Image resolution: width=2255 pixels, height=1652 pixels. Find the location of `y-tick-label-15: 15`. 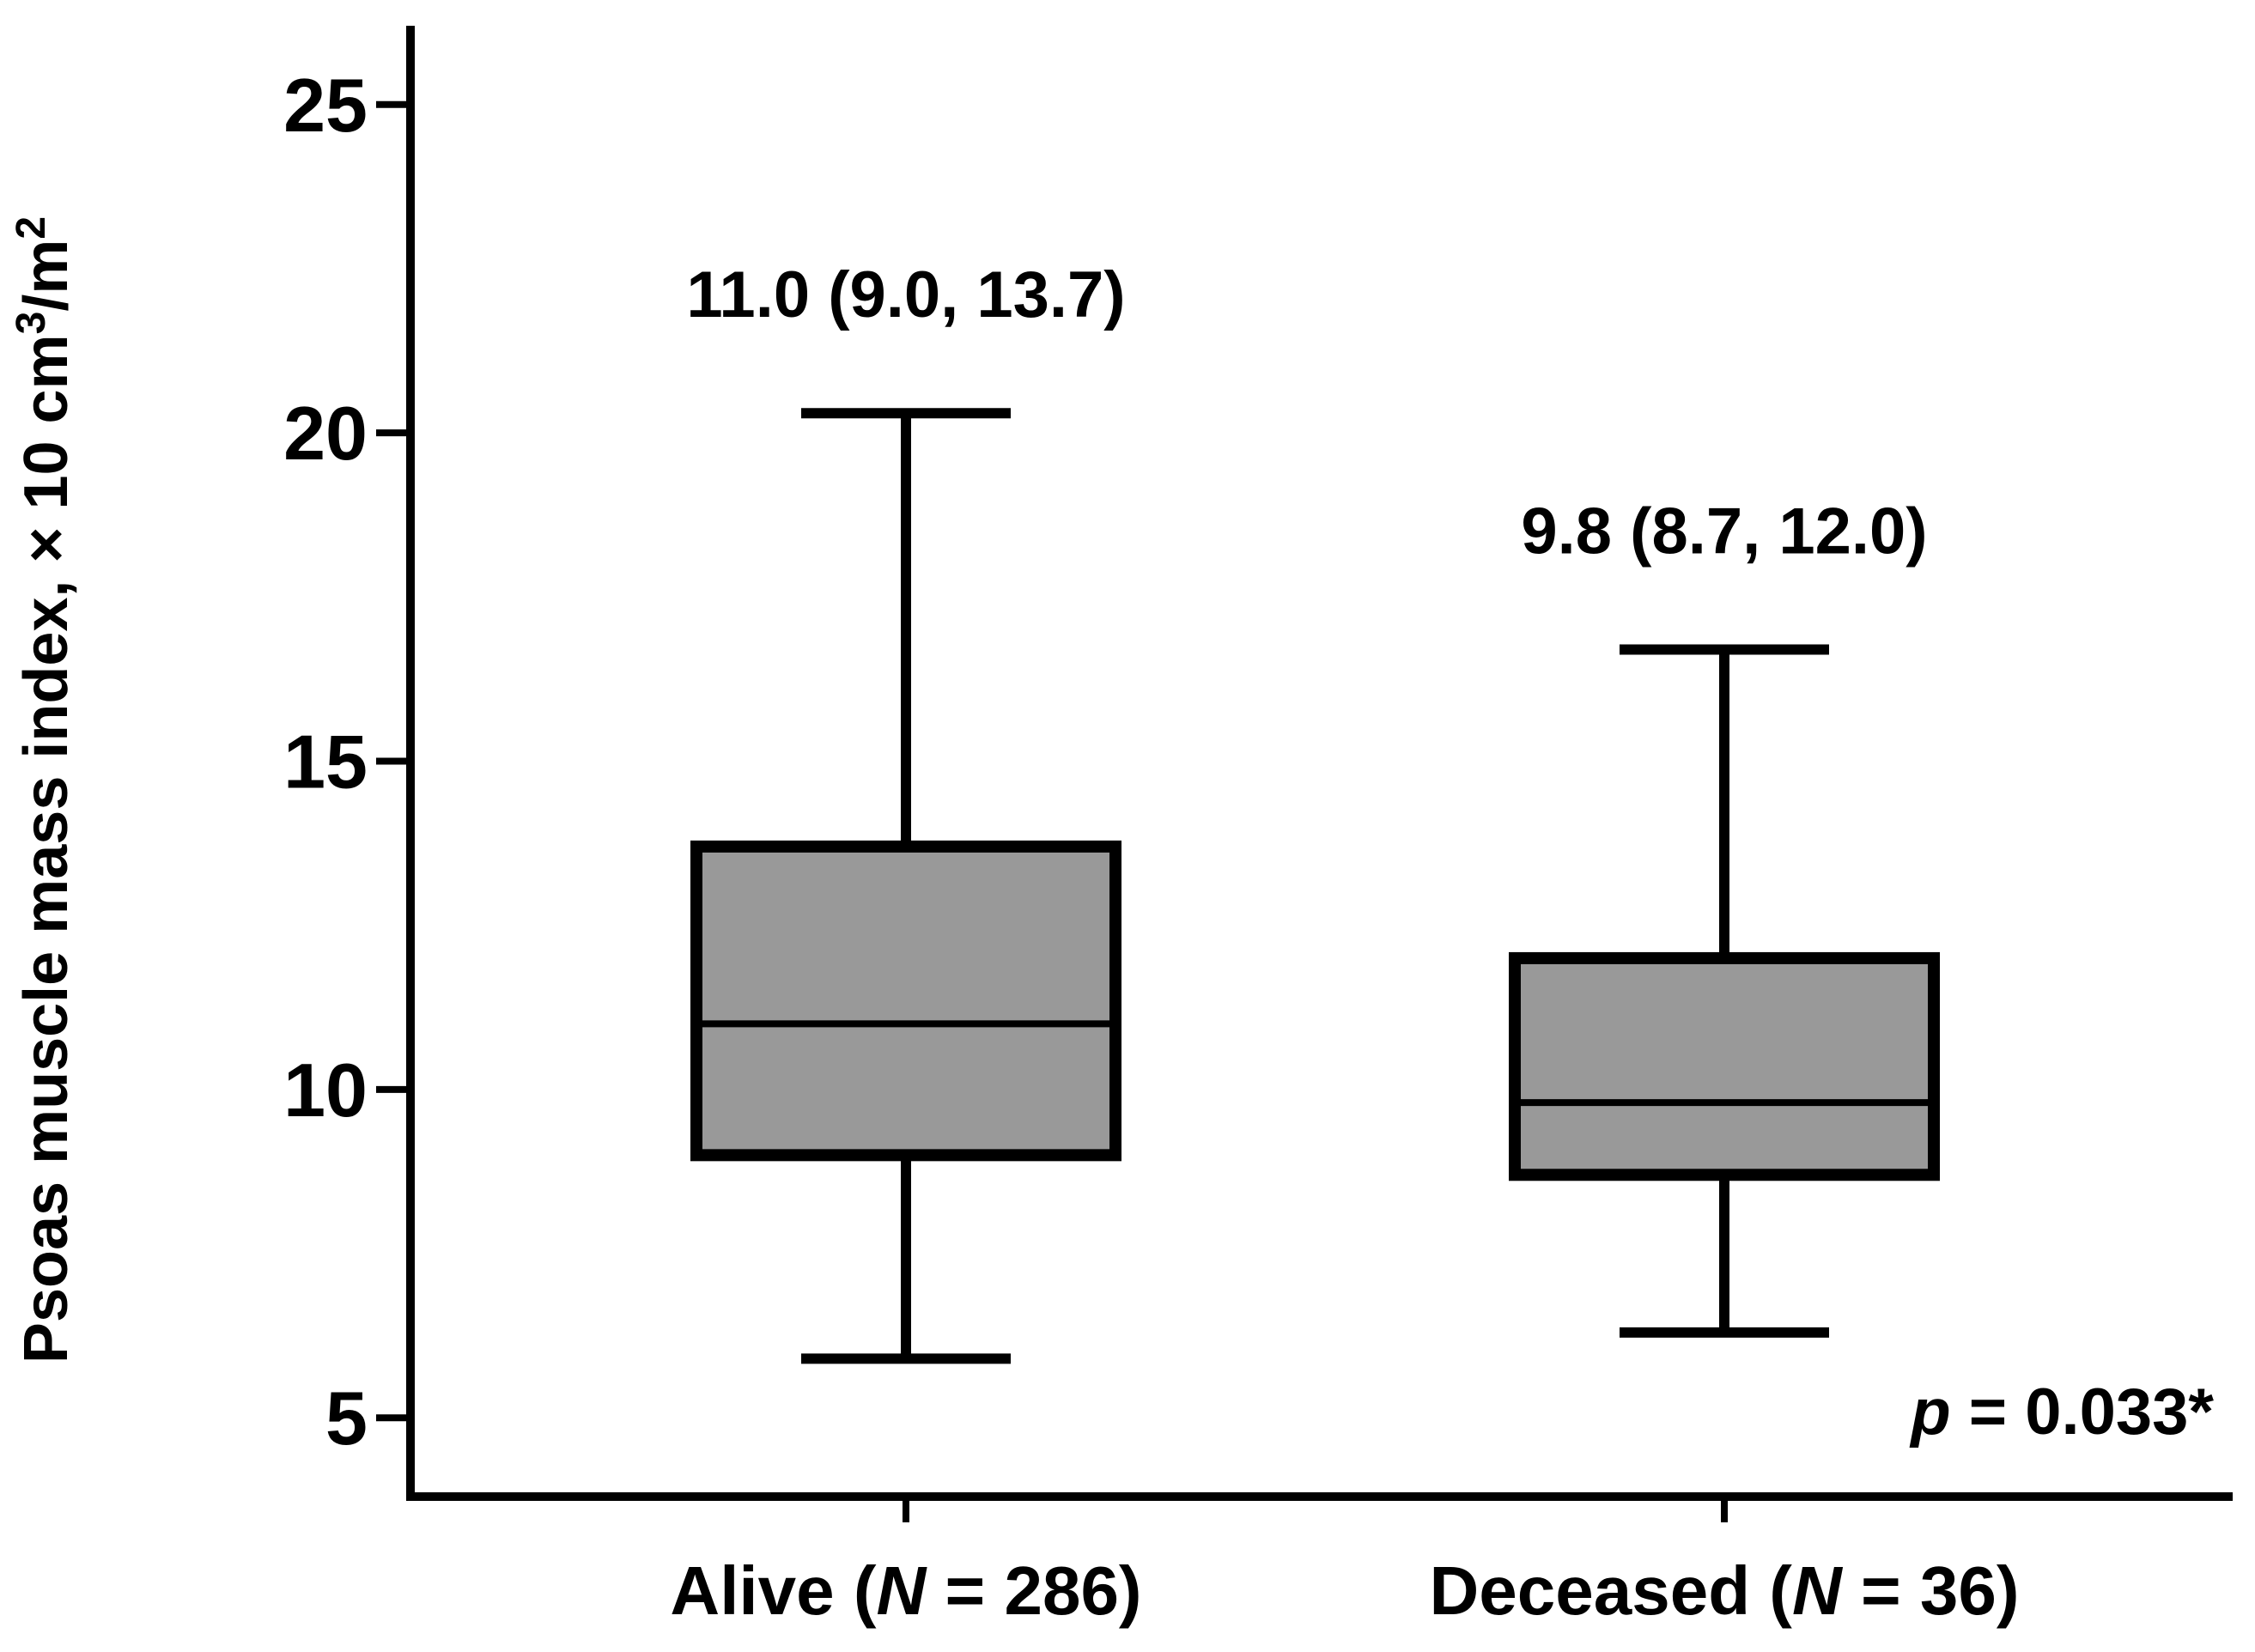

y-tick-label-15: 15 is located at coordinates (325, 762).